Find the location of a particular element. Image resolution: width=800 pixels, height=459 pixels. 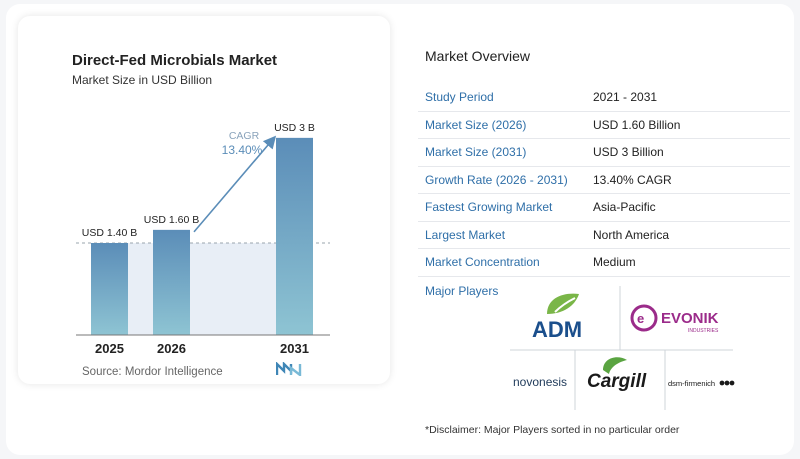

bar-2031 is located at coordinates (294, 236).